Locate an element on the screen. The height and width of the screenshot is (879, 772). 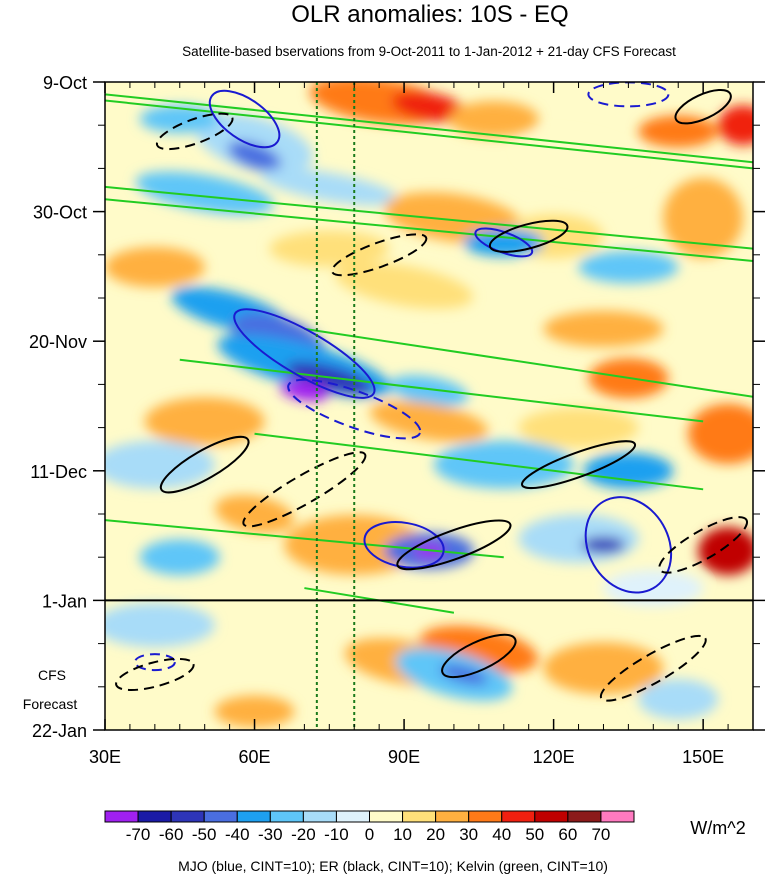
colorbar-units: W/m^2 is located at coordinates (717, 828).